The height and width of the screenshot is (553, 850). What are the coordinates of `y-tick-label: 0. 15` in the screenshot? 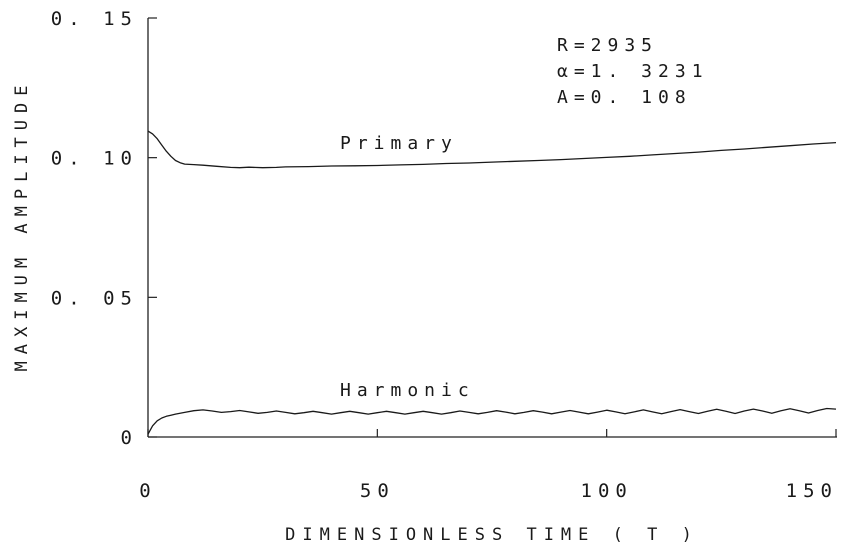 It's located at (94, 19).